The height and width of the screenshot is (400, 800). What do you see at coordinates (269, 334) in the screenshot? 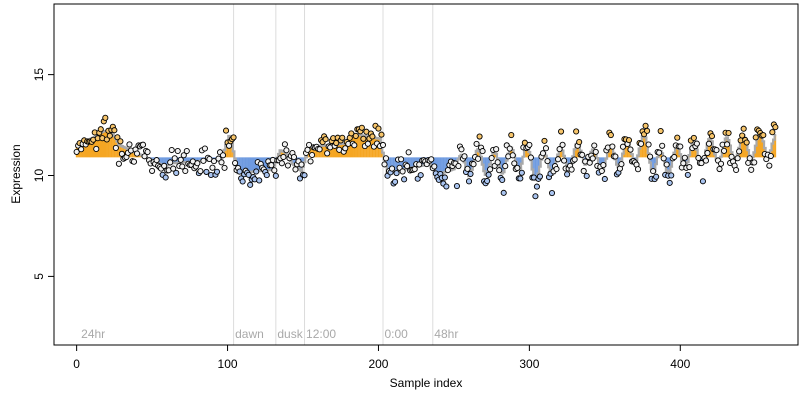
I see `annotations: 24hr dawn dusk 12:00 0:00 48hr` at bounding box center [269, 334].